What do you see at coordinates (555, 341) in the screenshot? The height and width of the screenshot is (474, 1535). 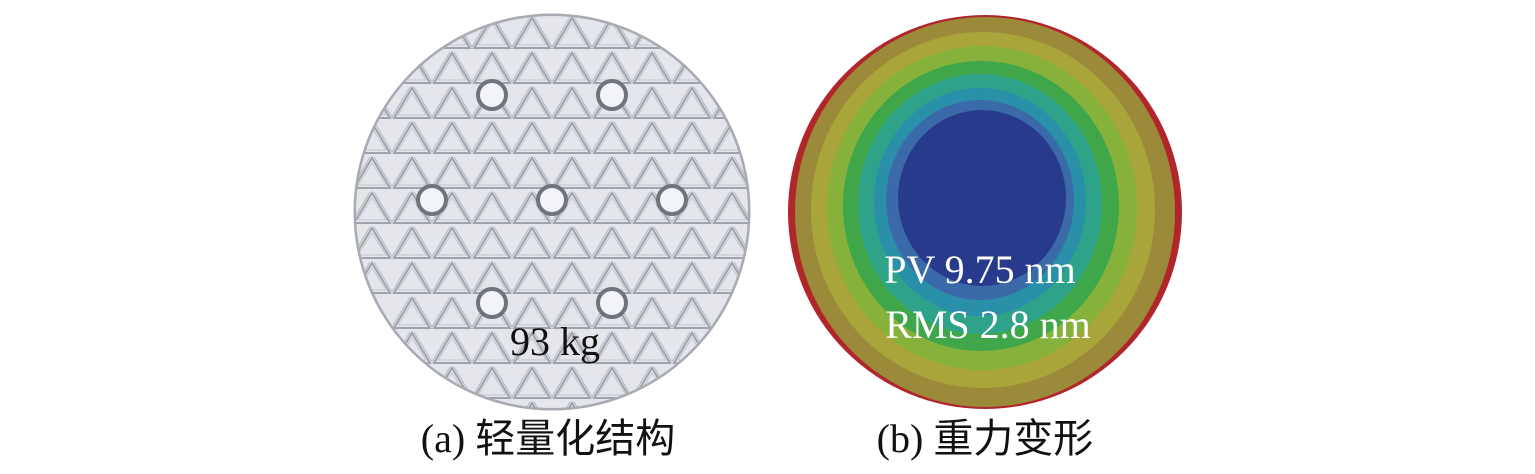 I see `mass-label: 93 kg` at bounding box center [555, 341].